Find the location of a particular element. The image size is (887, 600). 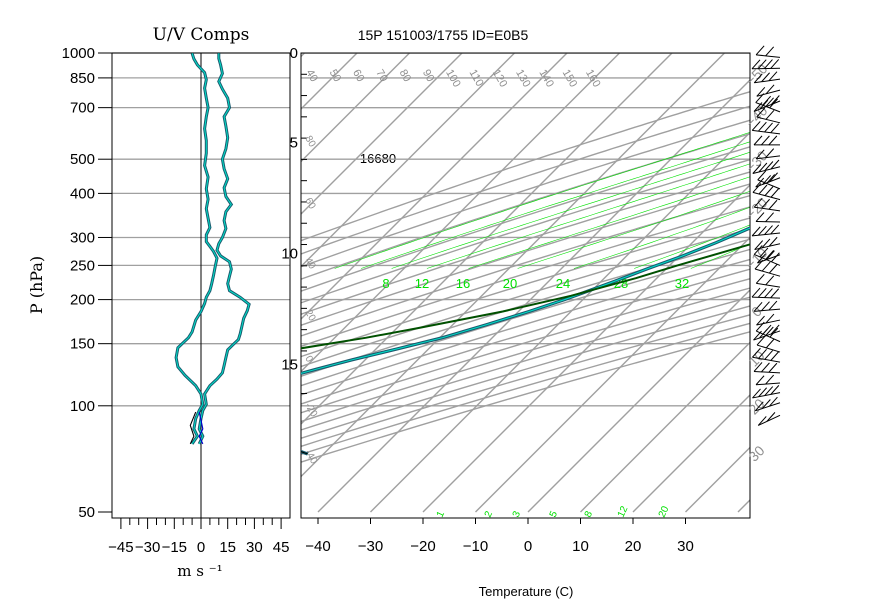

wind-barbs is located at coordinates (766, 235).